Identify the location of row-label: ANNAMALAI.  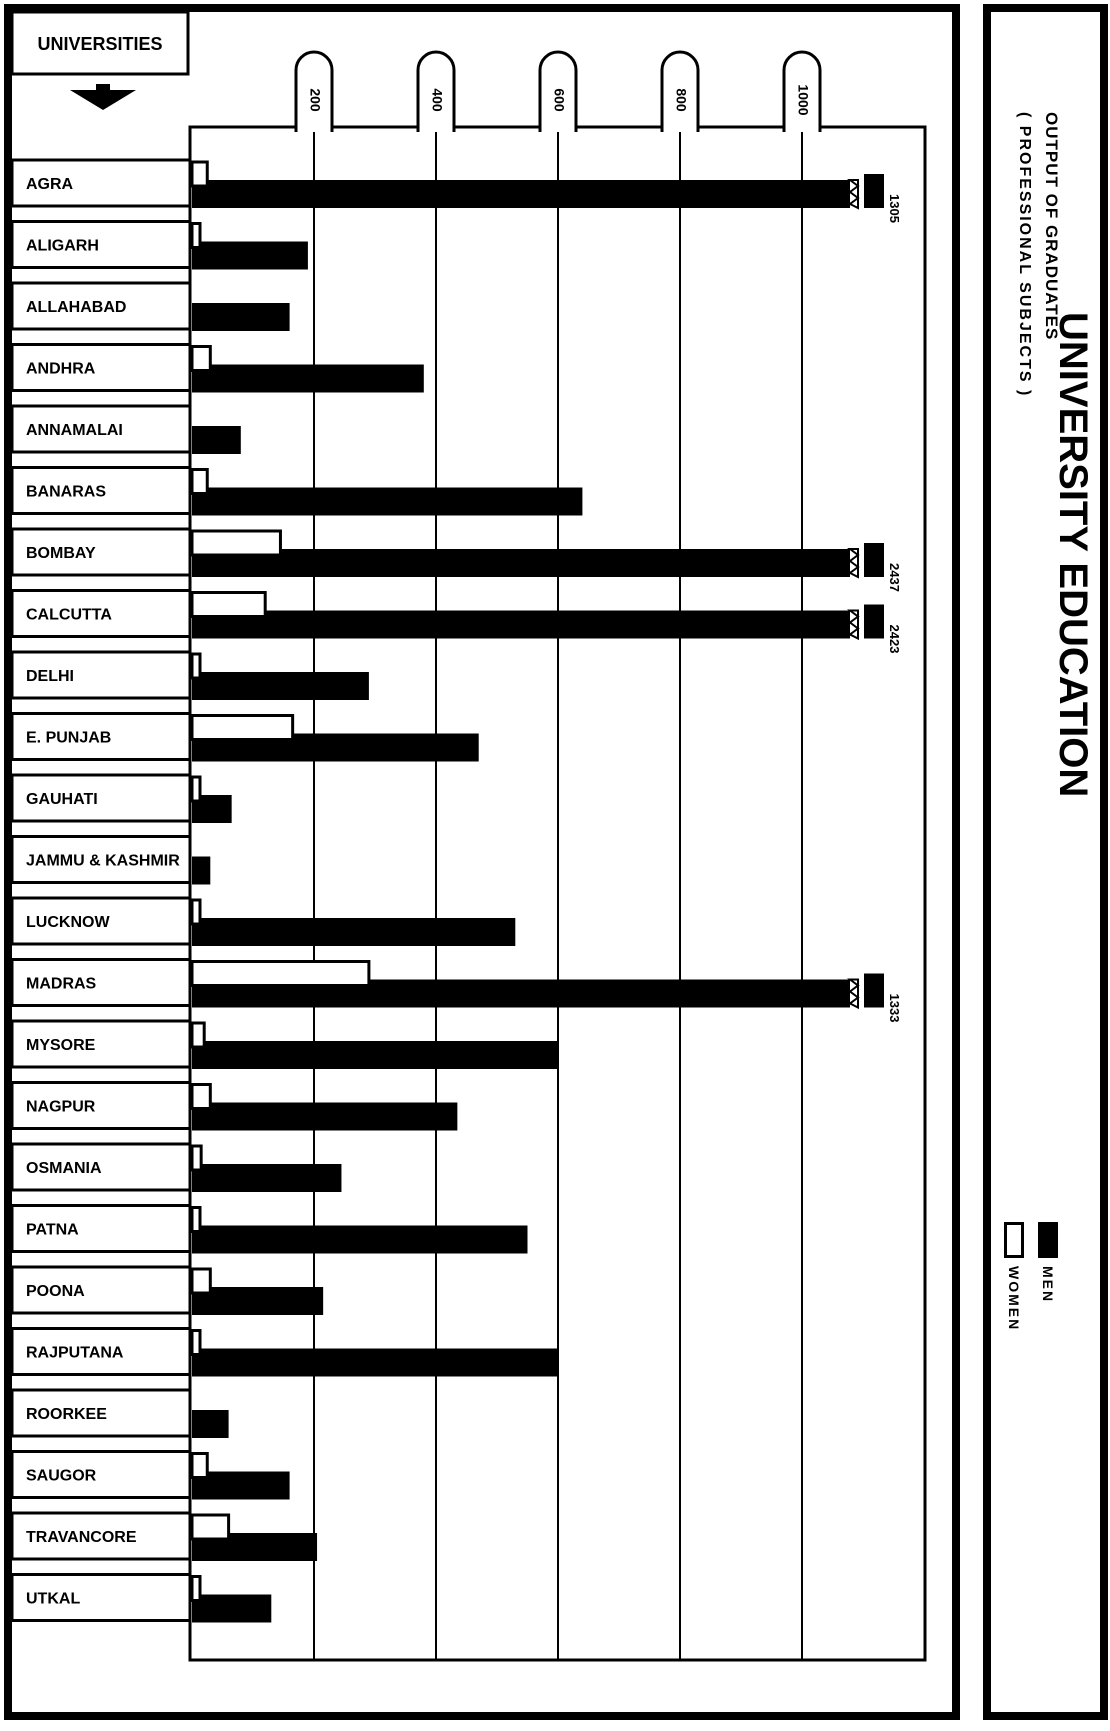
(74, 430).